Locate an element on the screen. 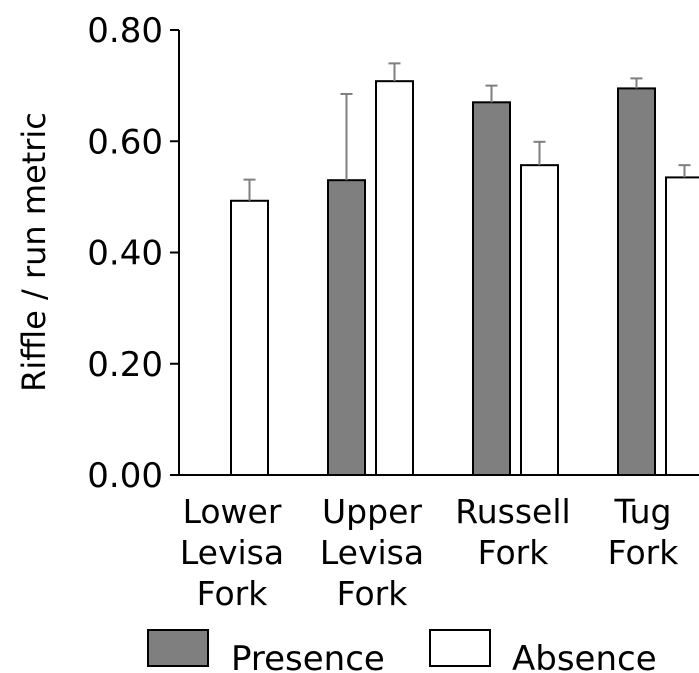 Image resolution: width=699 pixels, height=673 pixels. x-category-label: Tug Fork is located at coordinates (644, 532).